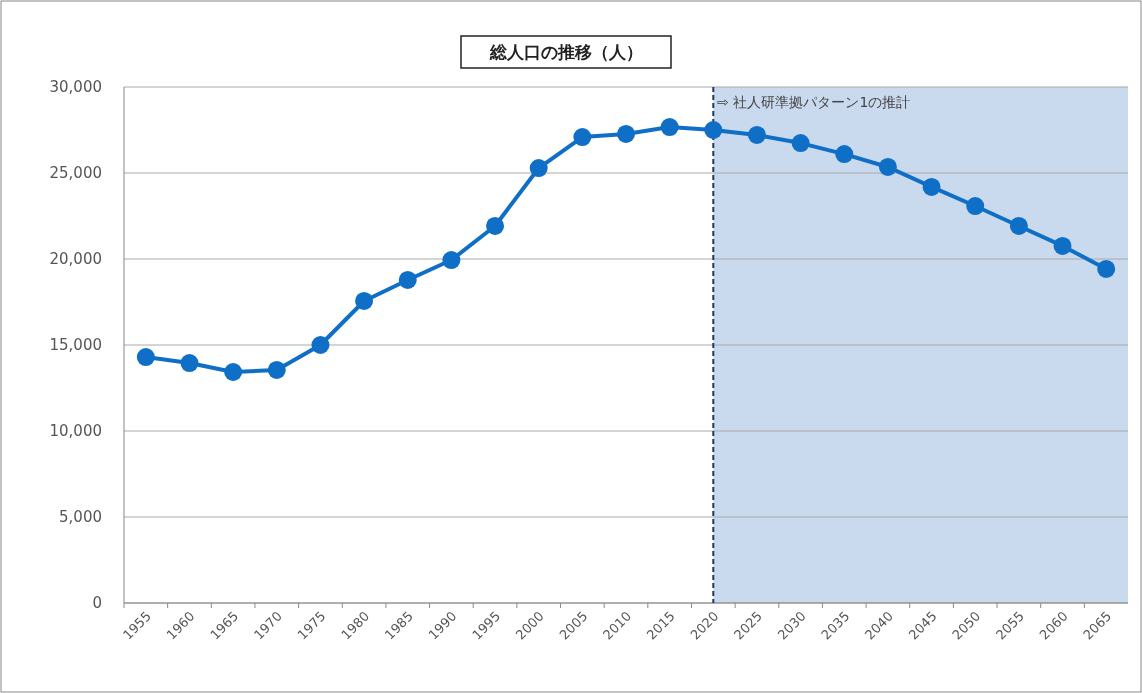 This screenshot has width=1142, height=693. I want to click on y-tick-label: 0, so click(97, 603).